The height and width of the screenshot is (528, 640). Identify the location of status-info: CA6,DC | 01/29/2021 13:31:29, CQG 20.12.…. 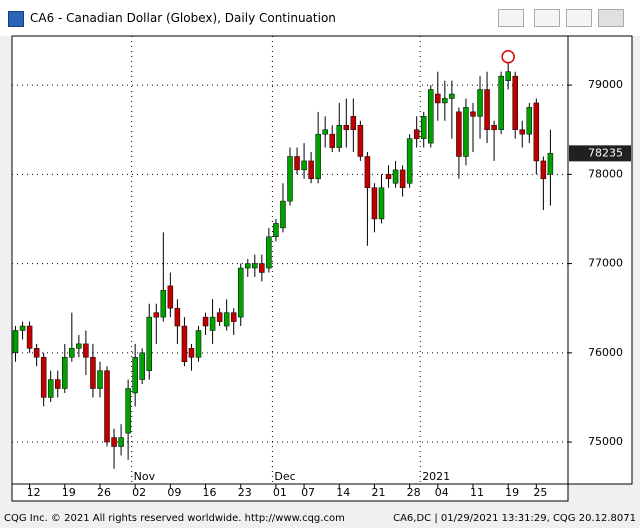
(514, 518).